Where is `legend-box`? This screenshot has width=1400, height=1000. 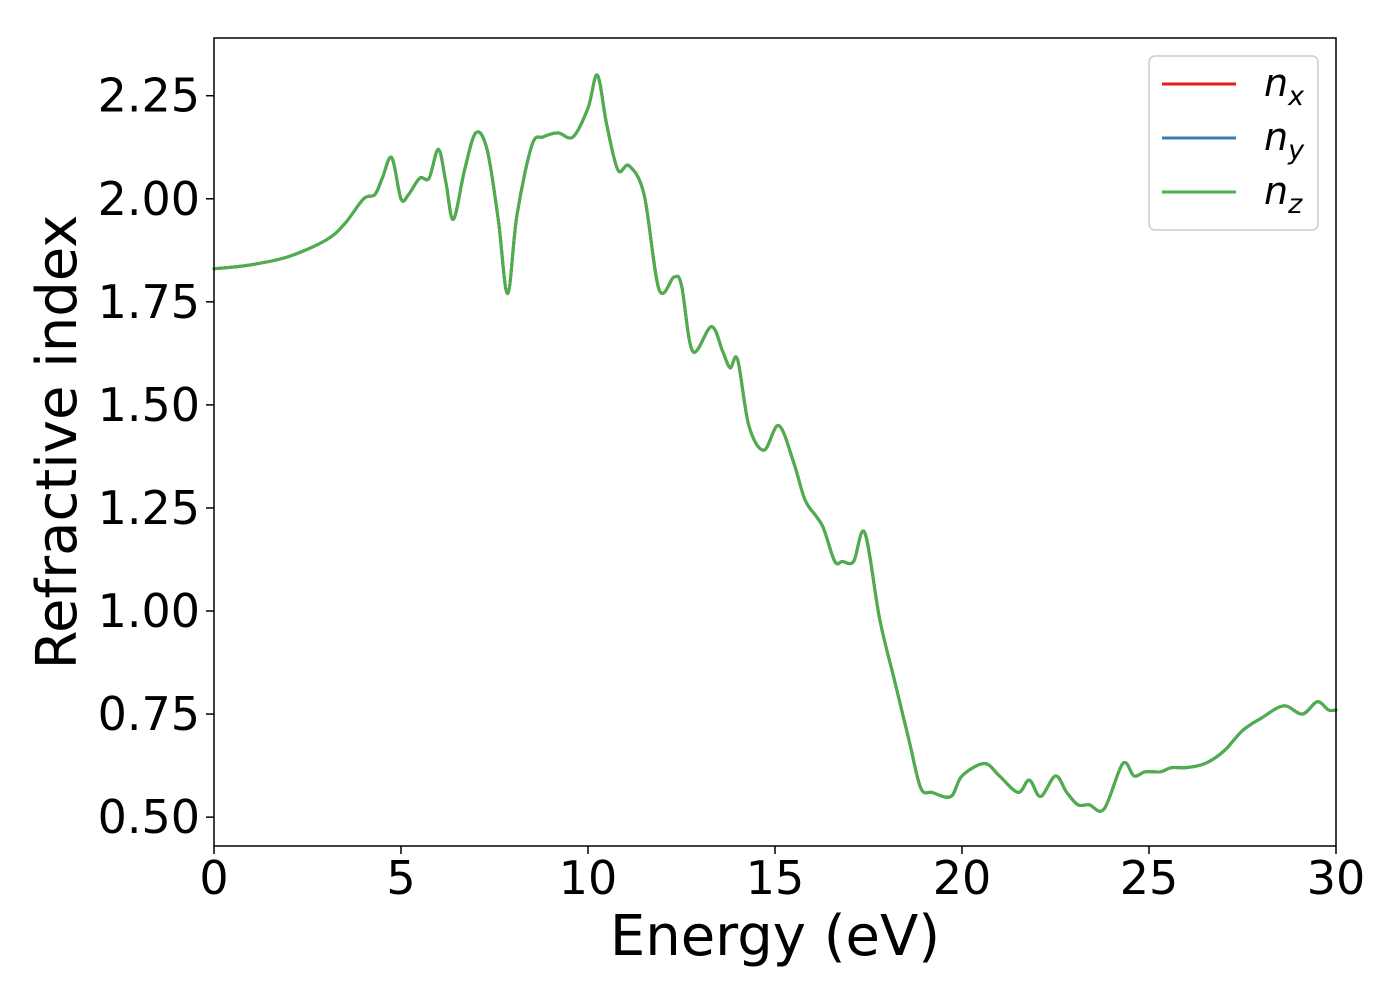
legend-box is located at coordinates (1233, 143).